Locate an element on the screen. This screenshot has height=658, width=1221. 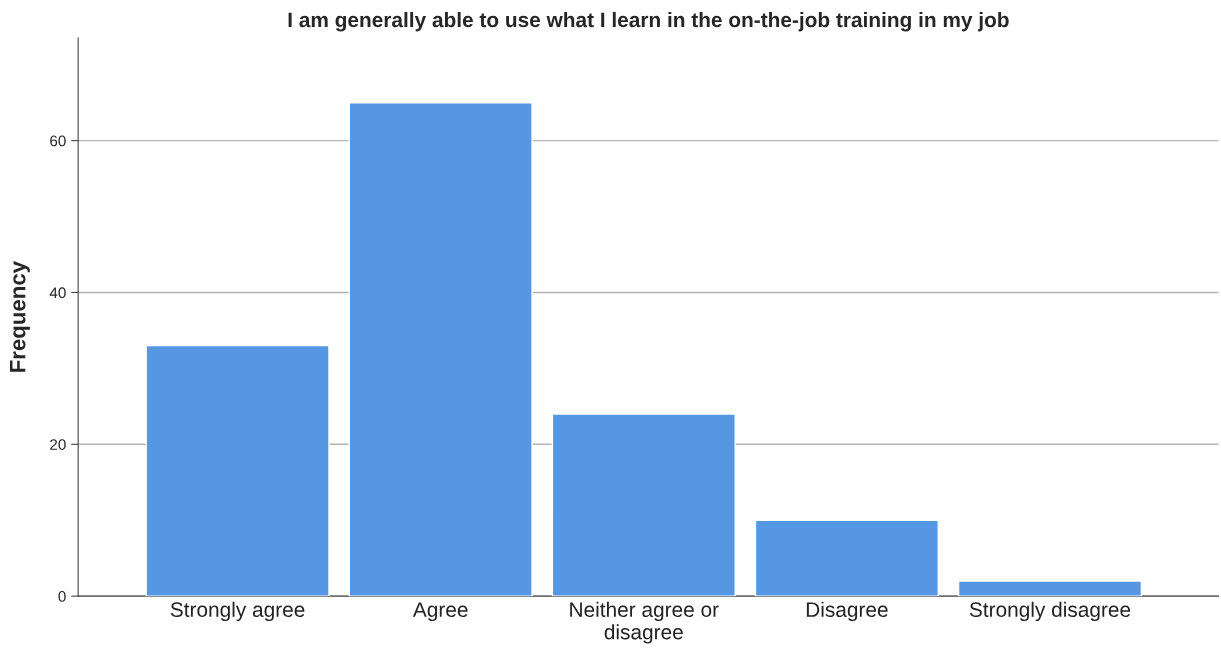
chart-title: I am generally able to use what I learn in the on-the-job training in my job is located at coordinates (648, 21).